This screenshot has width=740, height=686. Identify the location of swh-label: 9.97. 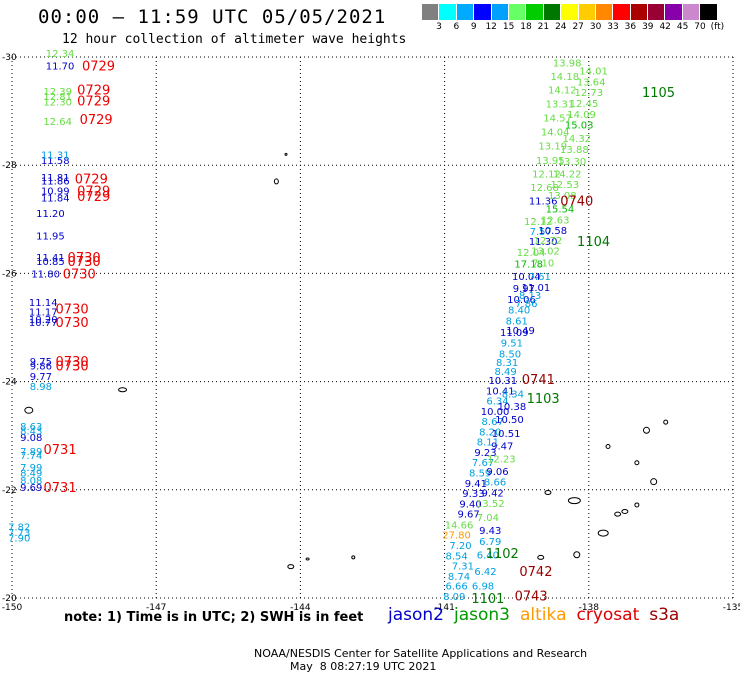
(524, 289).